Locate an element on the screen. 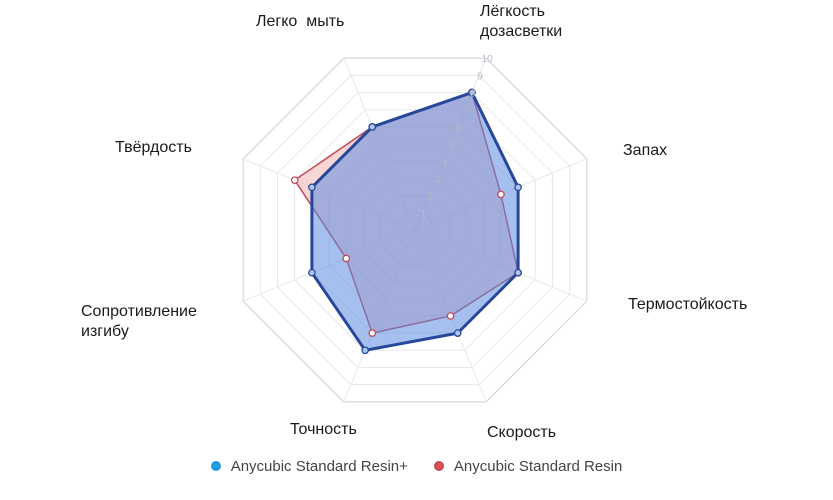  tick-label-4: 4 is located at coordinates (445, 162).